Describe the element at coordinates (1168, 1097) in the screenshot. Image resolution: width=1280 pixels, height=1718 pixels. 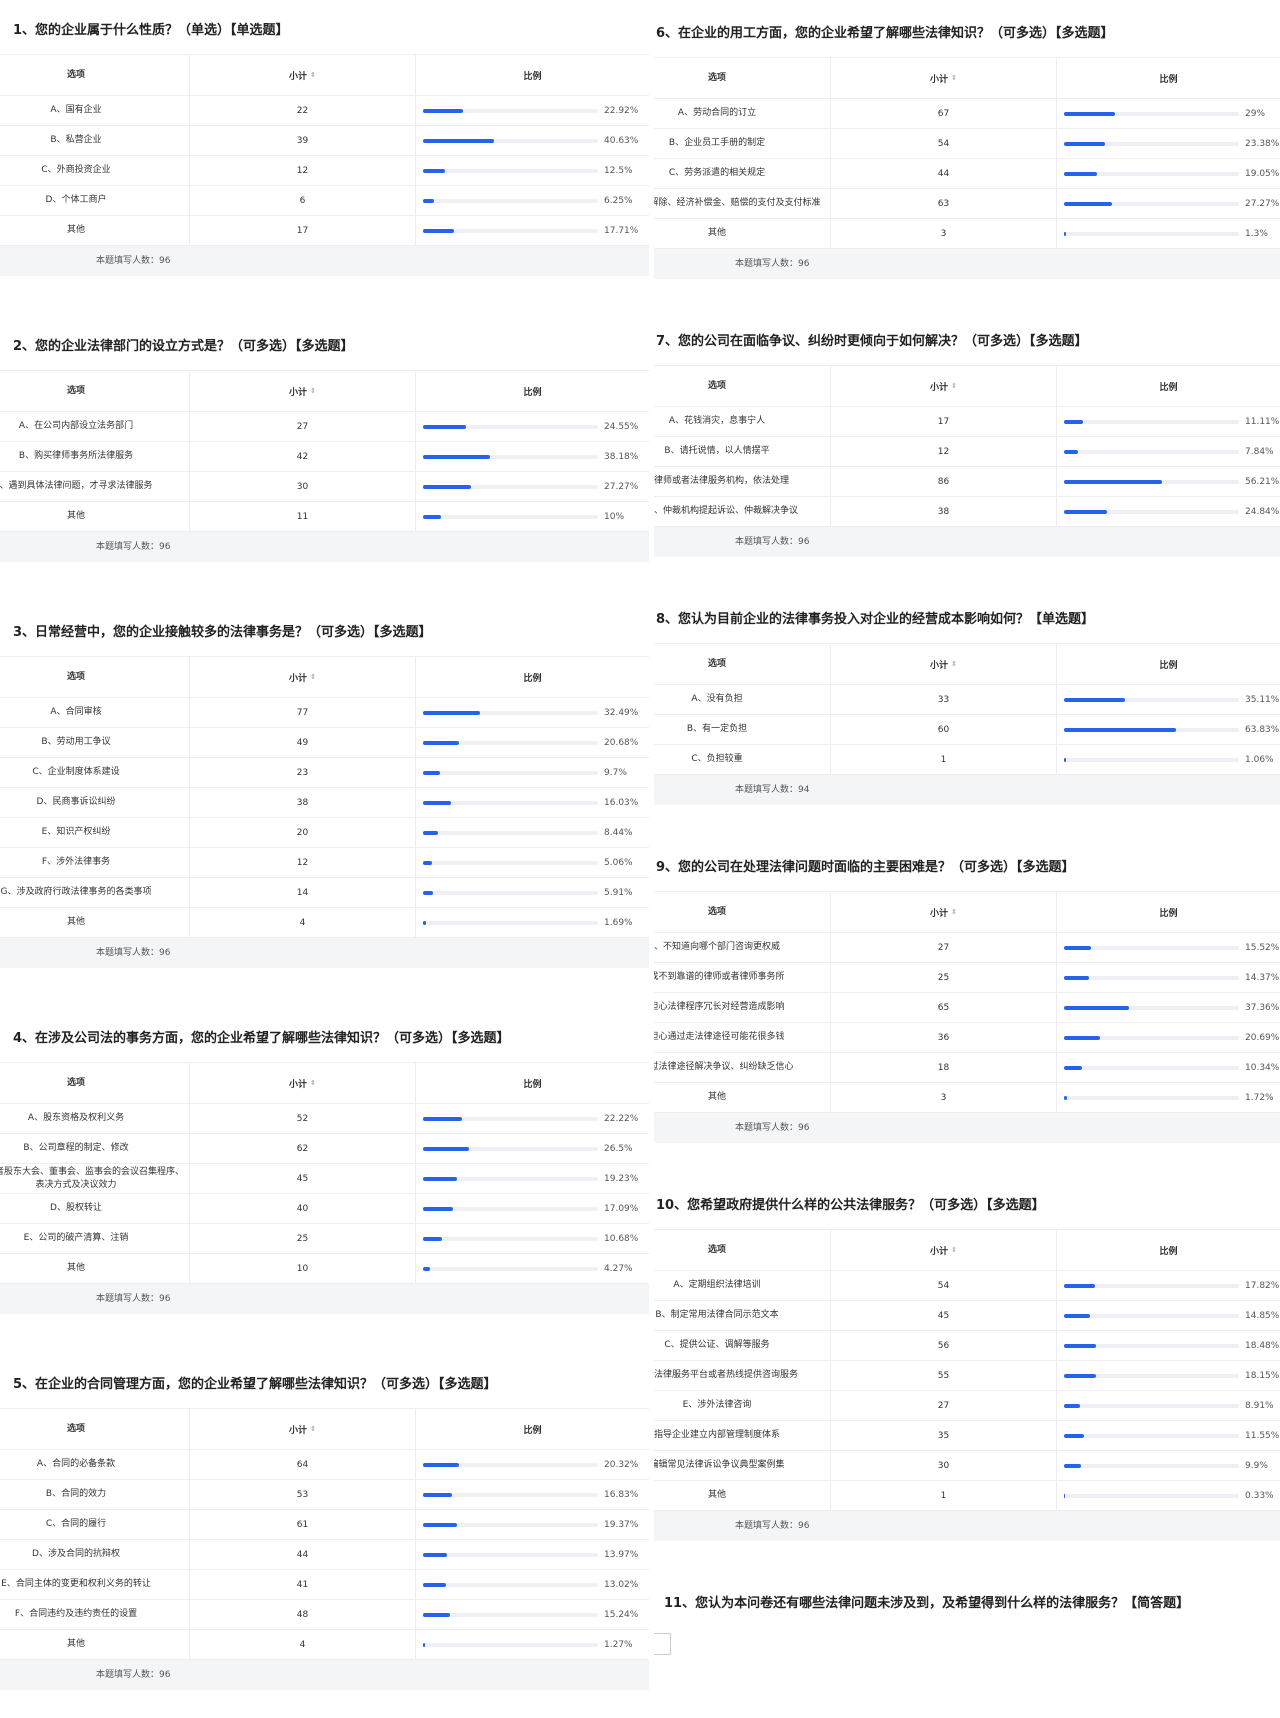
I see `ratio-cell: 1.72%` at that location.